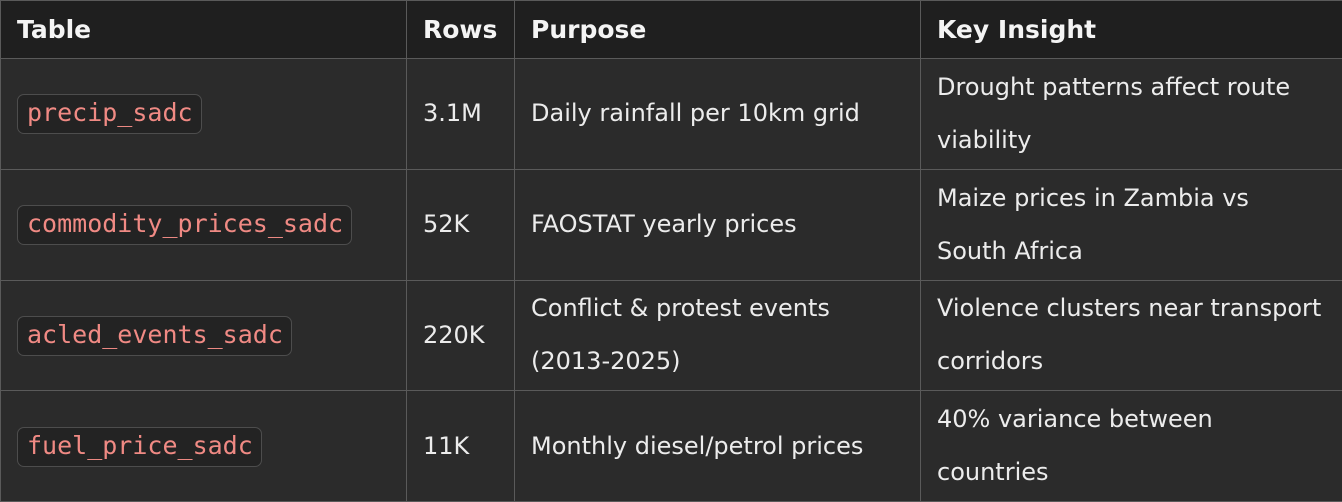 The image size is (1342, 502). I want to click on header-key-insight: Key Insight, so click(1131, 29).